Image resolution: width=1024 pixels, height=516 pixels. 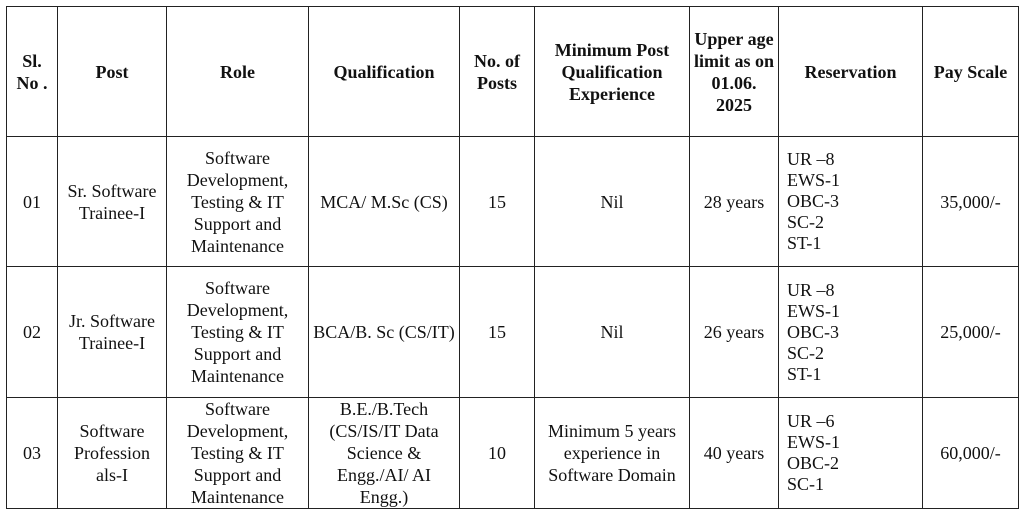 I want to click on table-cell: 28 years, so click(x=734, y=201).